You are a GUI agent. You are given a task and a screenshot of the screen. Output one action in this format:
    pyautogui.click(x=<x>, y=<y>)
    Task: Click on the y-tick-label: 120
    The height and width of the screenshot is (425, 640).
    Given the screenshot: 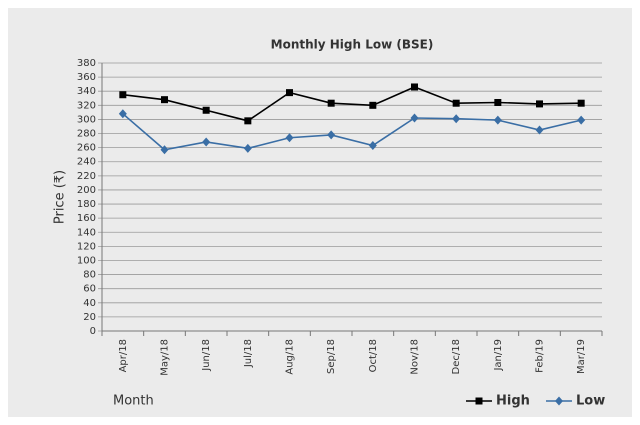 What is the action you would take?
    pyautogui.click(x=86, y=246)
    